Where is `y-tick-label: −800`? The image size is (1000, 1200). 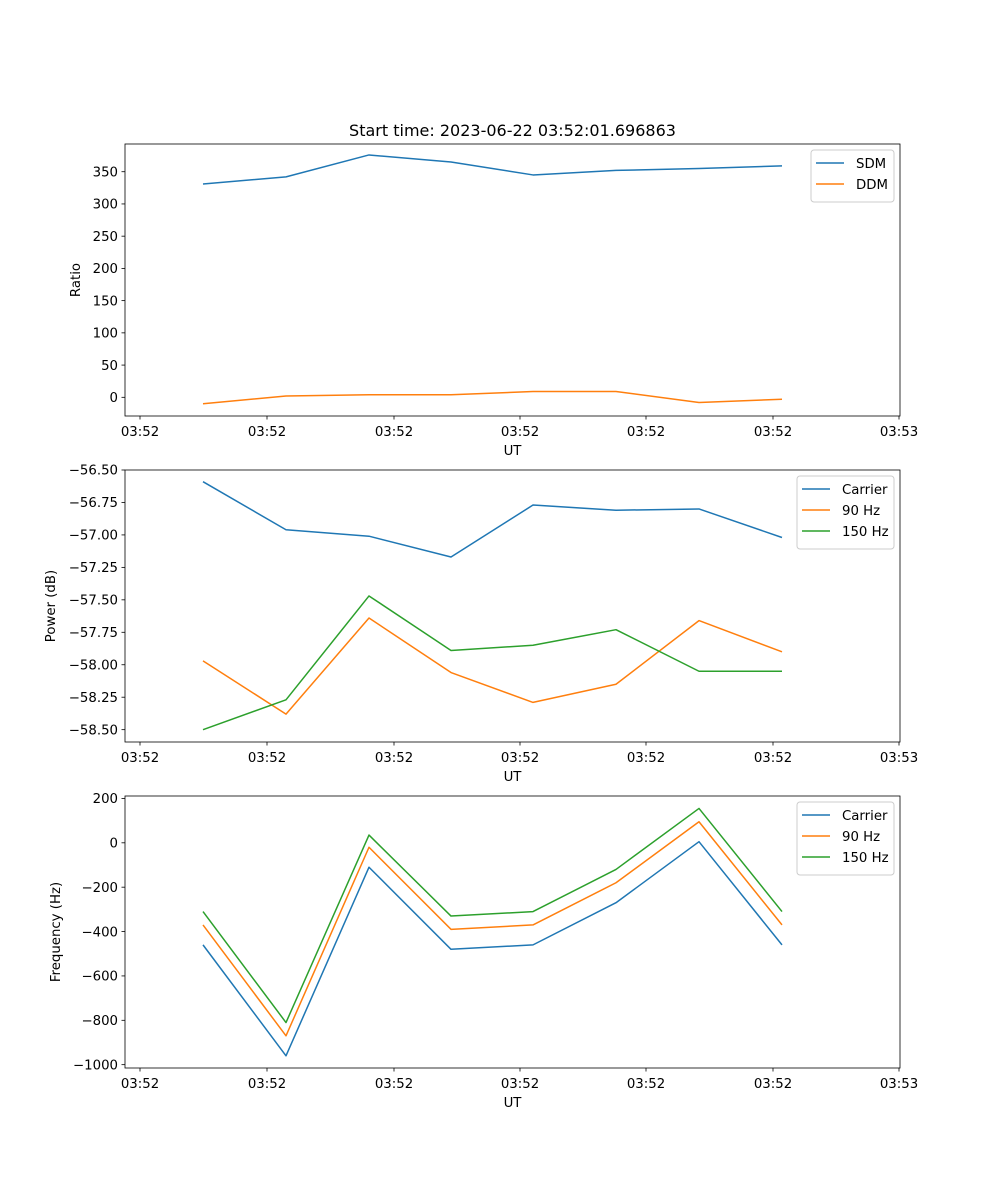
y-tick-label: −800 is located at coordinates (99, 1021).